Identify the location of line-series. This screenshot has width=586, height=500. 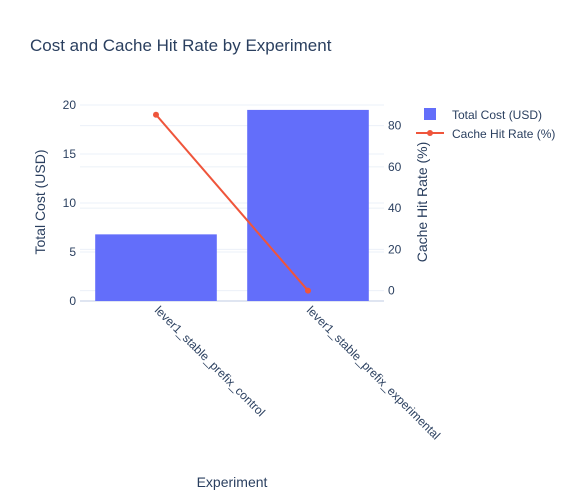
(232, 202).